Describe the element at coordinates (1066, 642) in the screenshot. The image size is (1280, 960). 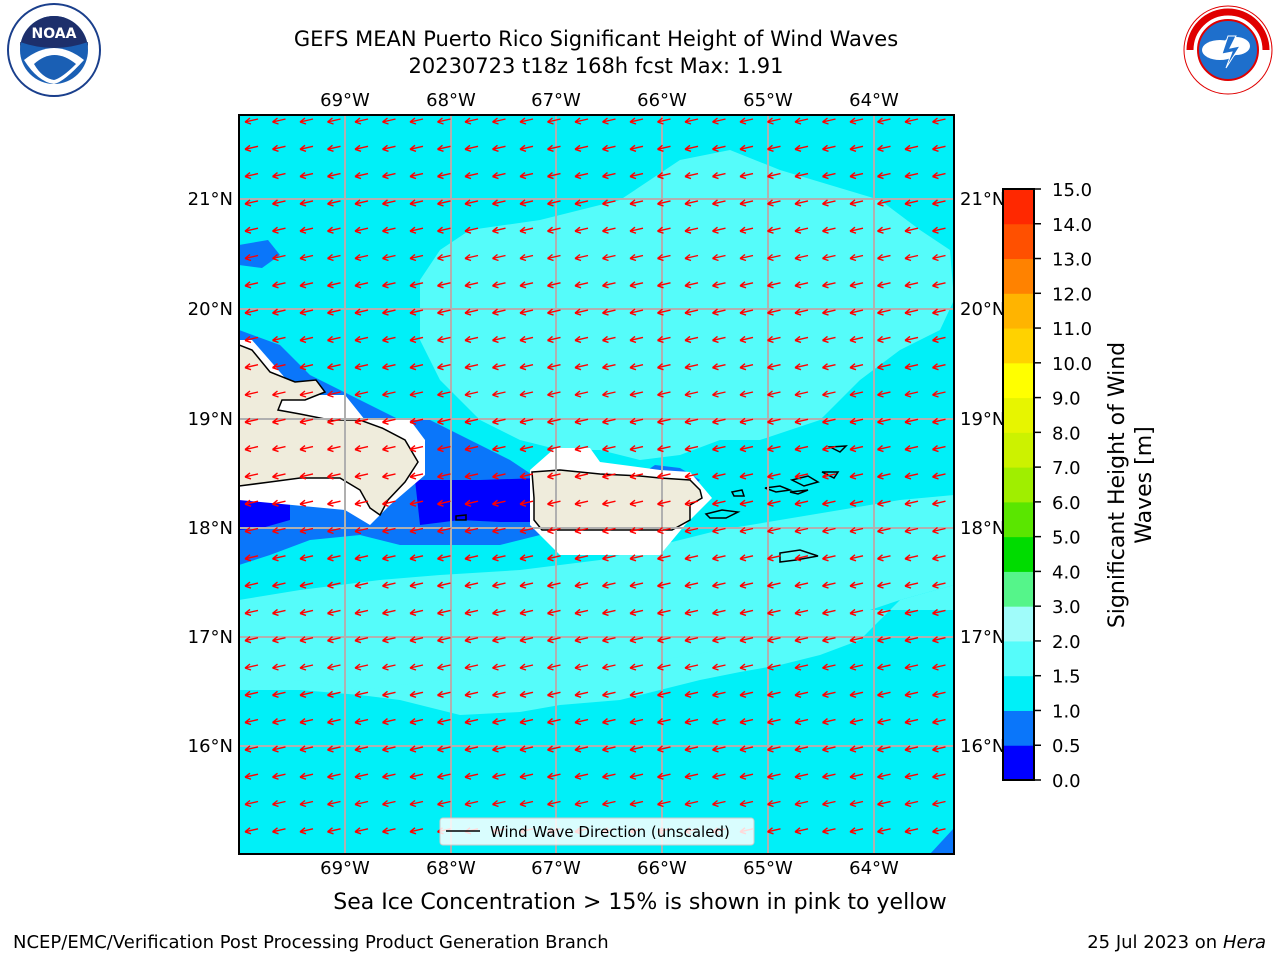
I see `colorbar-tick-label: 2.0` at that location.